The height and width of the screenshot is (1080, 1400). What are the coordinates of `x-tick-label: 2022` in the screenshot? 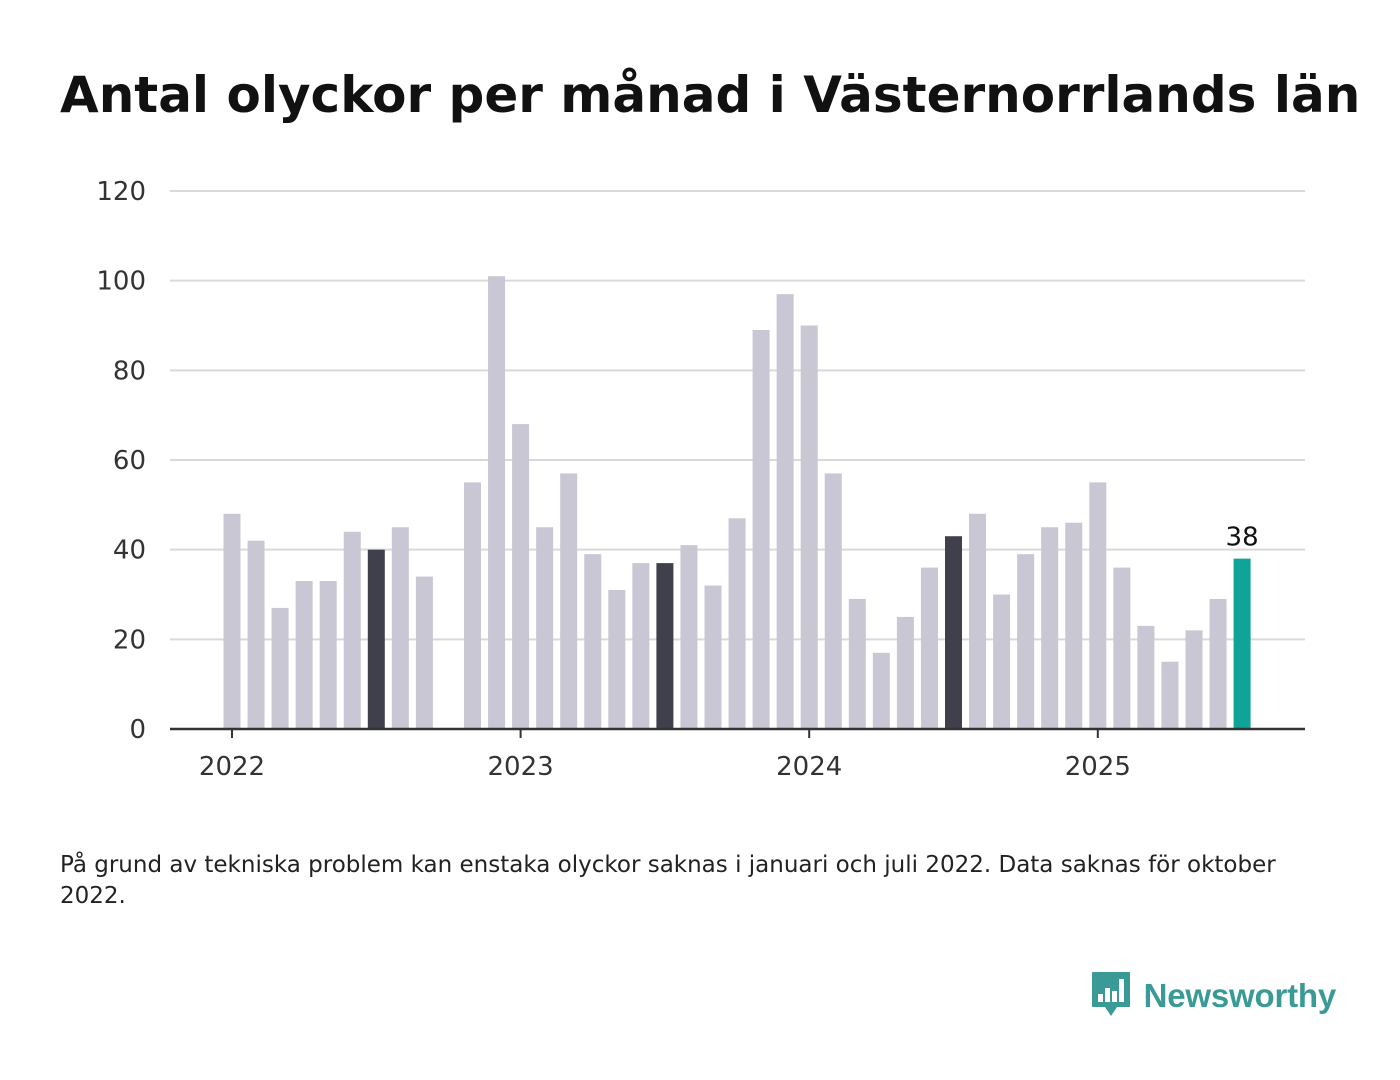 It's located at (232, 767).